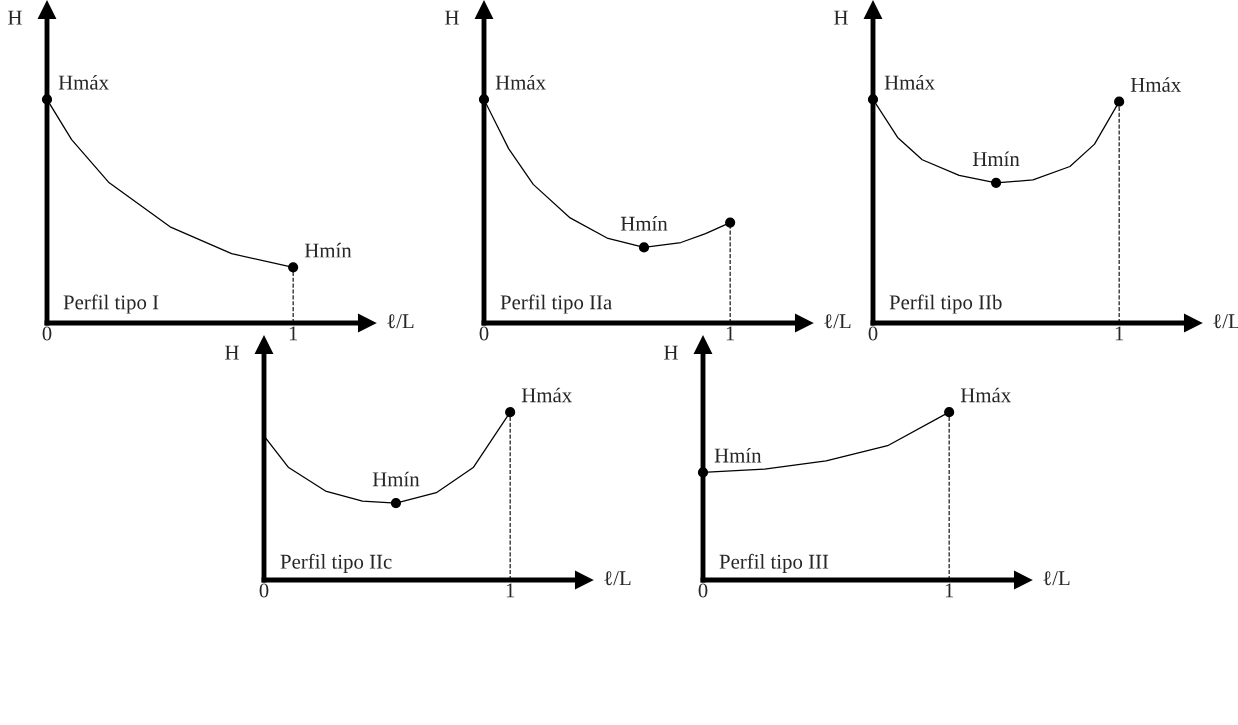  Describe the element at coordinates (556, 304) in the screenshot. I see `annotation: Perfil tipo IIa` at that location.